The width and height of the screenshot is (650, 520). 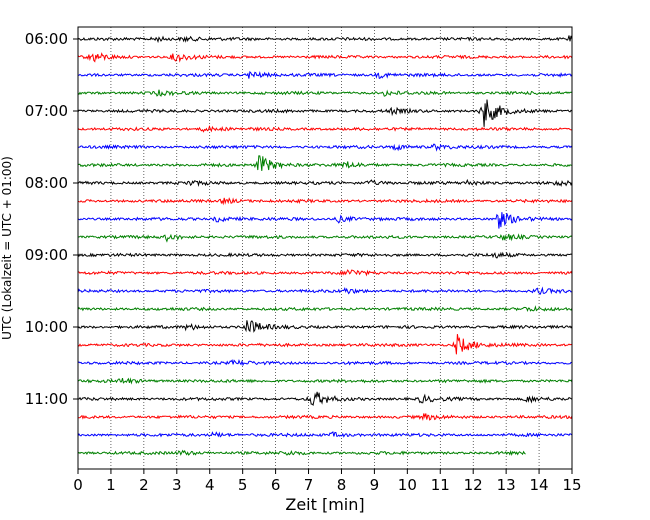 What do you see at coordinates (276, 485) in the screenshot?
I see `x-tick-label: 6` at bounding box center [276, 485].